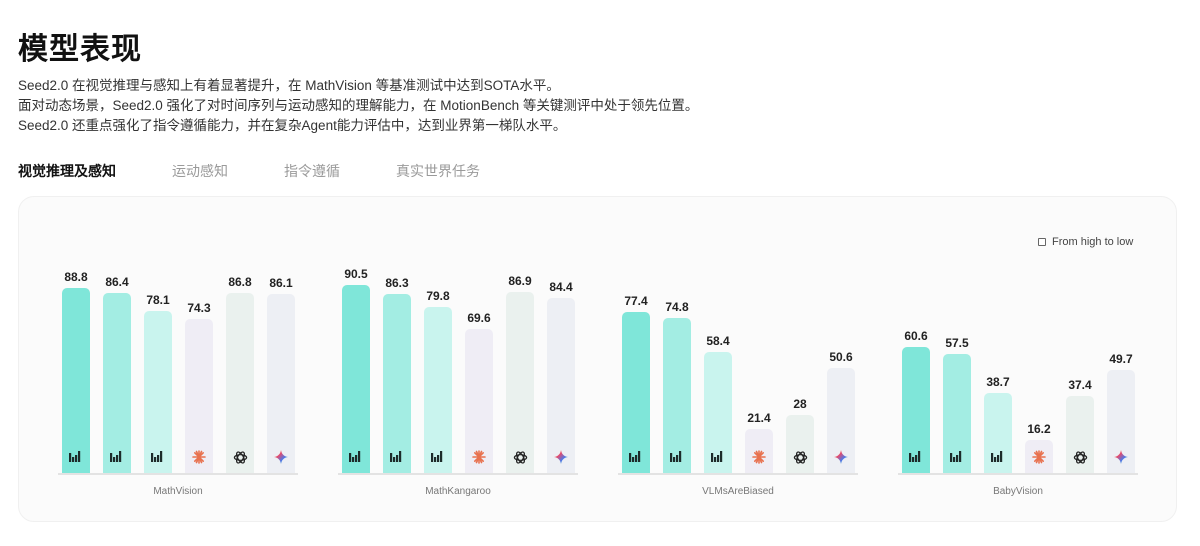 The width and height of the screenshot is (1200, 546). What do you see at coordinates (1121, 359) in the screenshot?
I see `bar-value-label: 49.7` at bounding box center [1121, 359].